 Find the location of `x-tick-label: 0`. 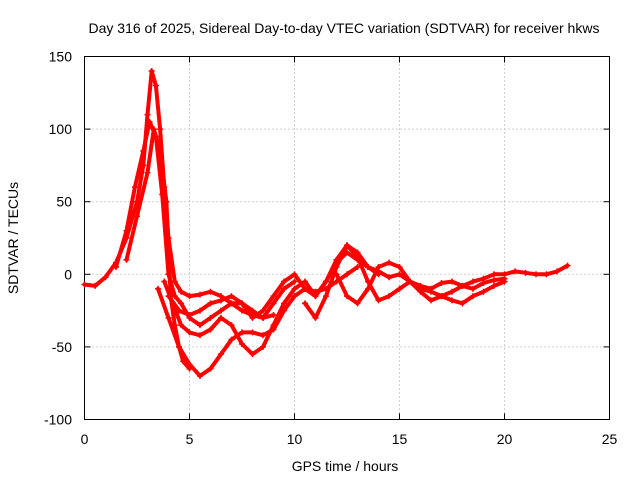

x-tick-label: 0 is located at coordinates (85, 439).